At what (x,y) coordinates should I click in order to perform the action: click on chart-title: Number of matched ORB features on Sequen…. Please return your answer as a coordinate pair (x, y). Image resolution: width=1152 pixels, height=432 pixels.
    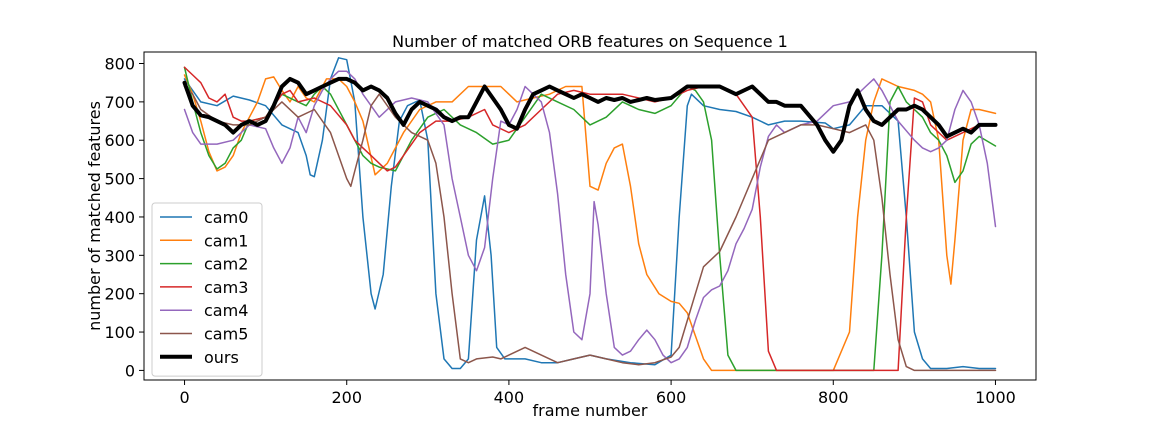
    Looking at the image, I should click on (590, 41).